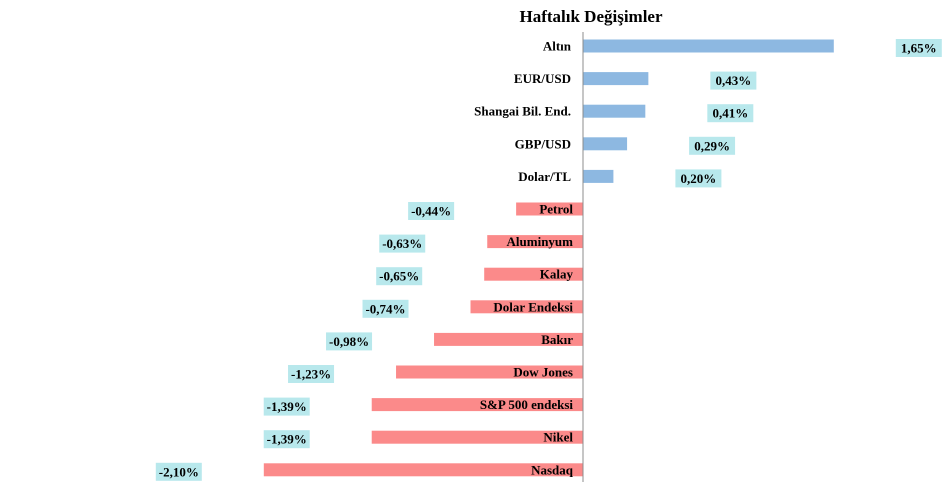 Image resolution: width=946 pixels, height=495 pixels. I want to click on value-label: 0,29%, so click(712, 145).